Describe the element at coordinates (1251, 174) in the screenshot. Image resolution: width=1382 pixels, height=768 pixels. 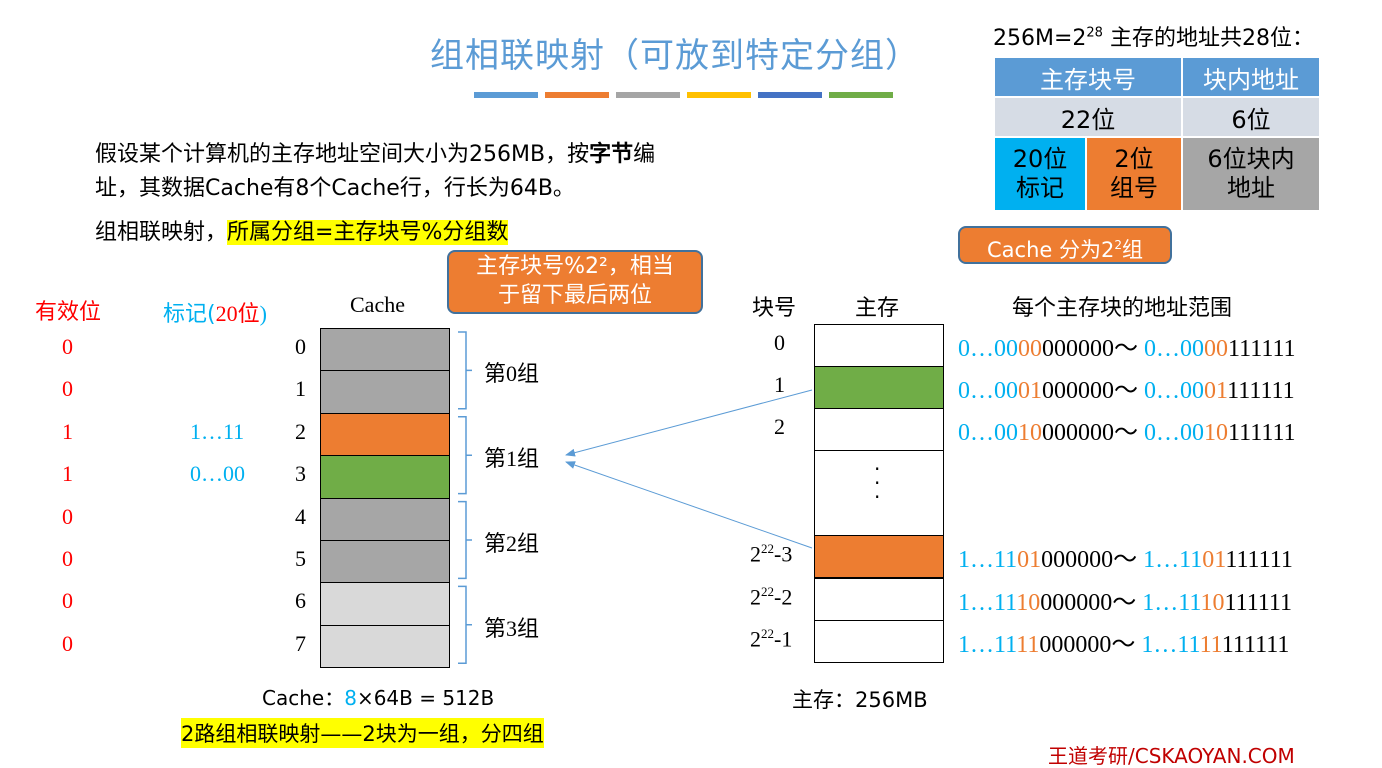
I see `field-offset: 6位块内 地址` at that location.